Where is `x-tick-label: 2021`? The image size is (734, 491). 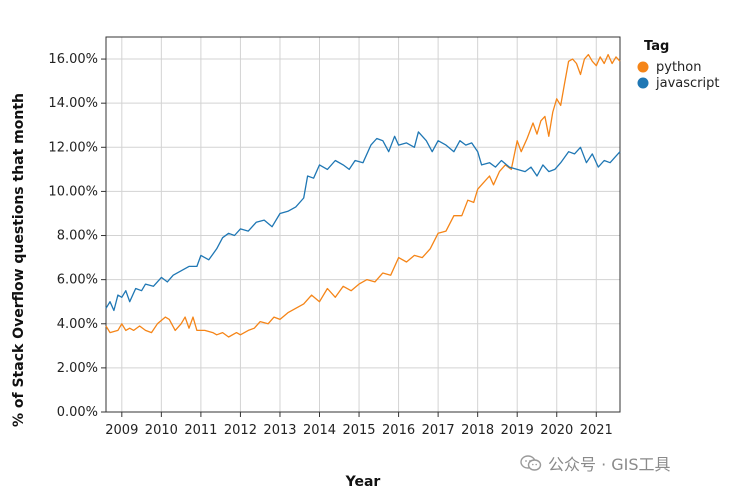
x-tick-label: 2021 is located at coordinates (596, 430).